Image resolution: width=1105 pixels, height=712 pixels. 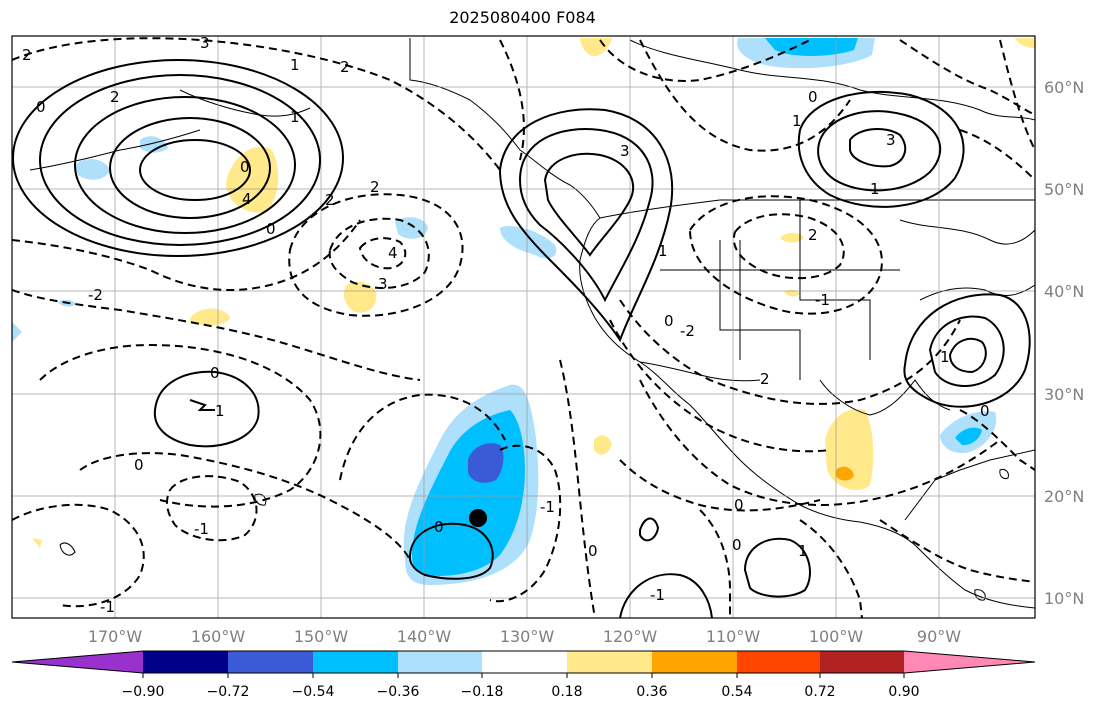 I want to click on colorbar-ticks, so click(x=523, y=675).